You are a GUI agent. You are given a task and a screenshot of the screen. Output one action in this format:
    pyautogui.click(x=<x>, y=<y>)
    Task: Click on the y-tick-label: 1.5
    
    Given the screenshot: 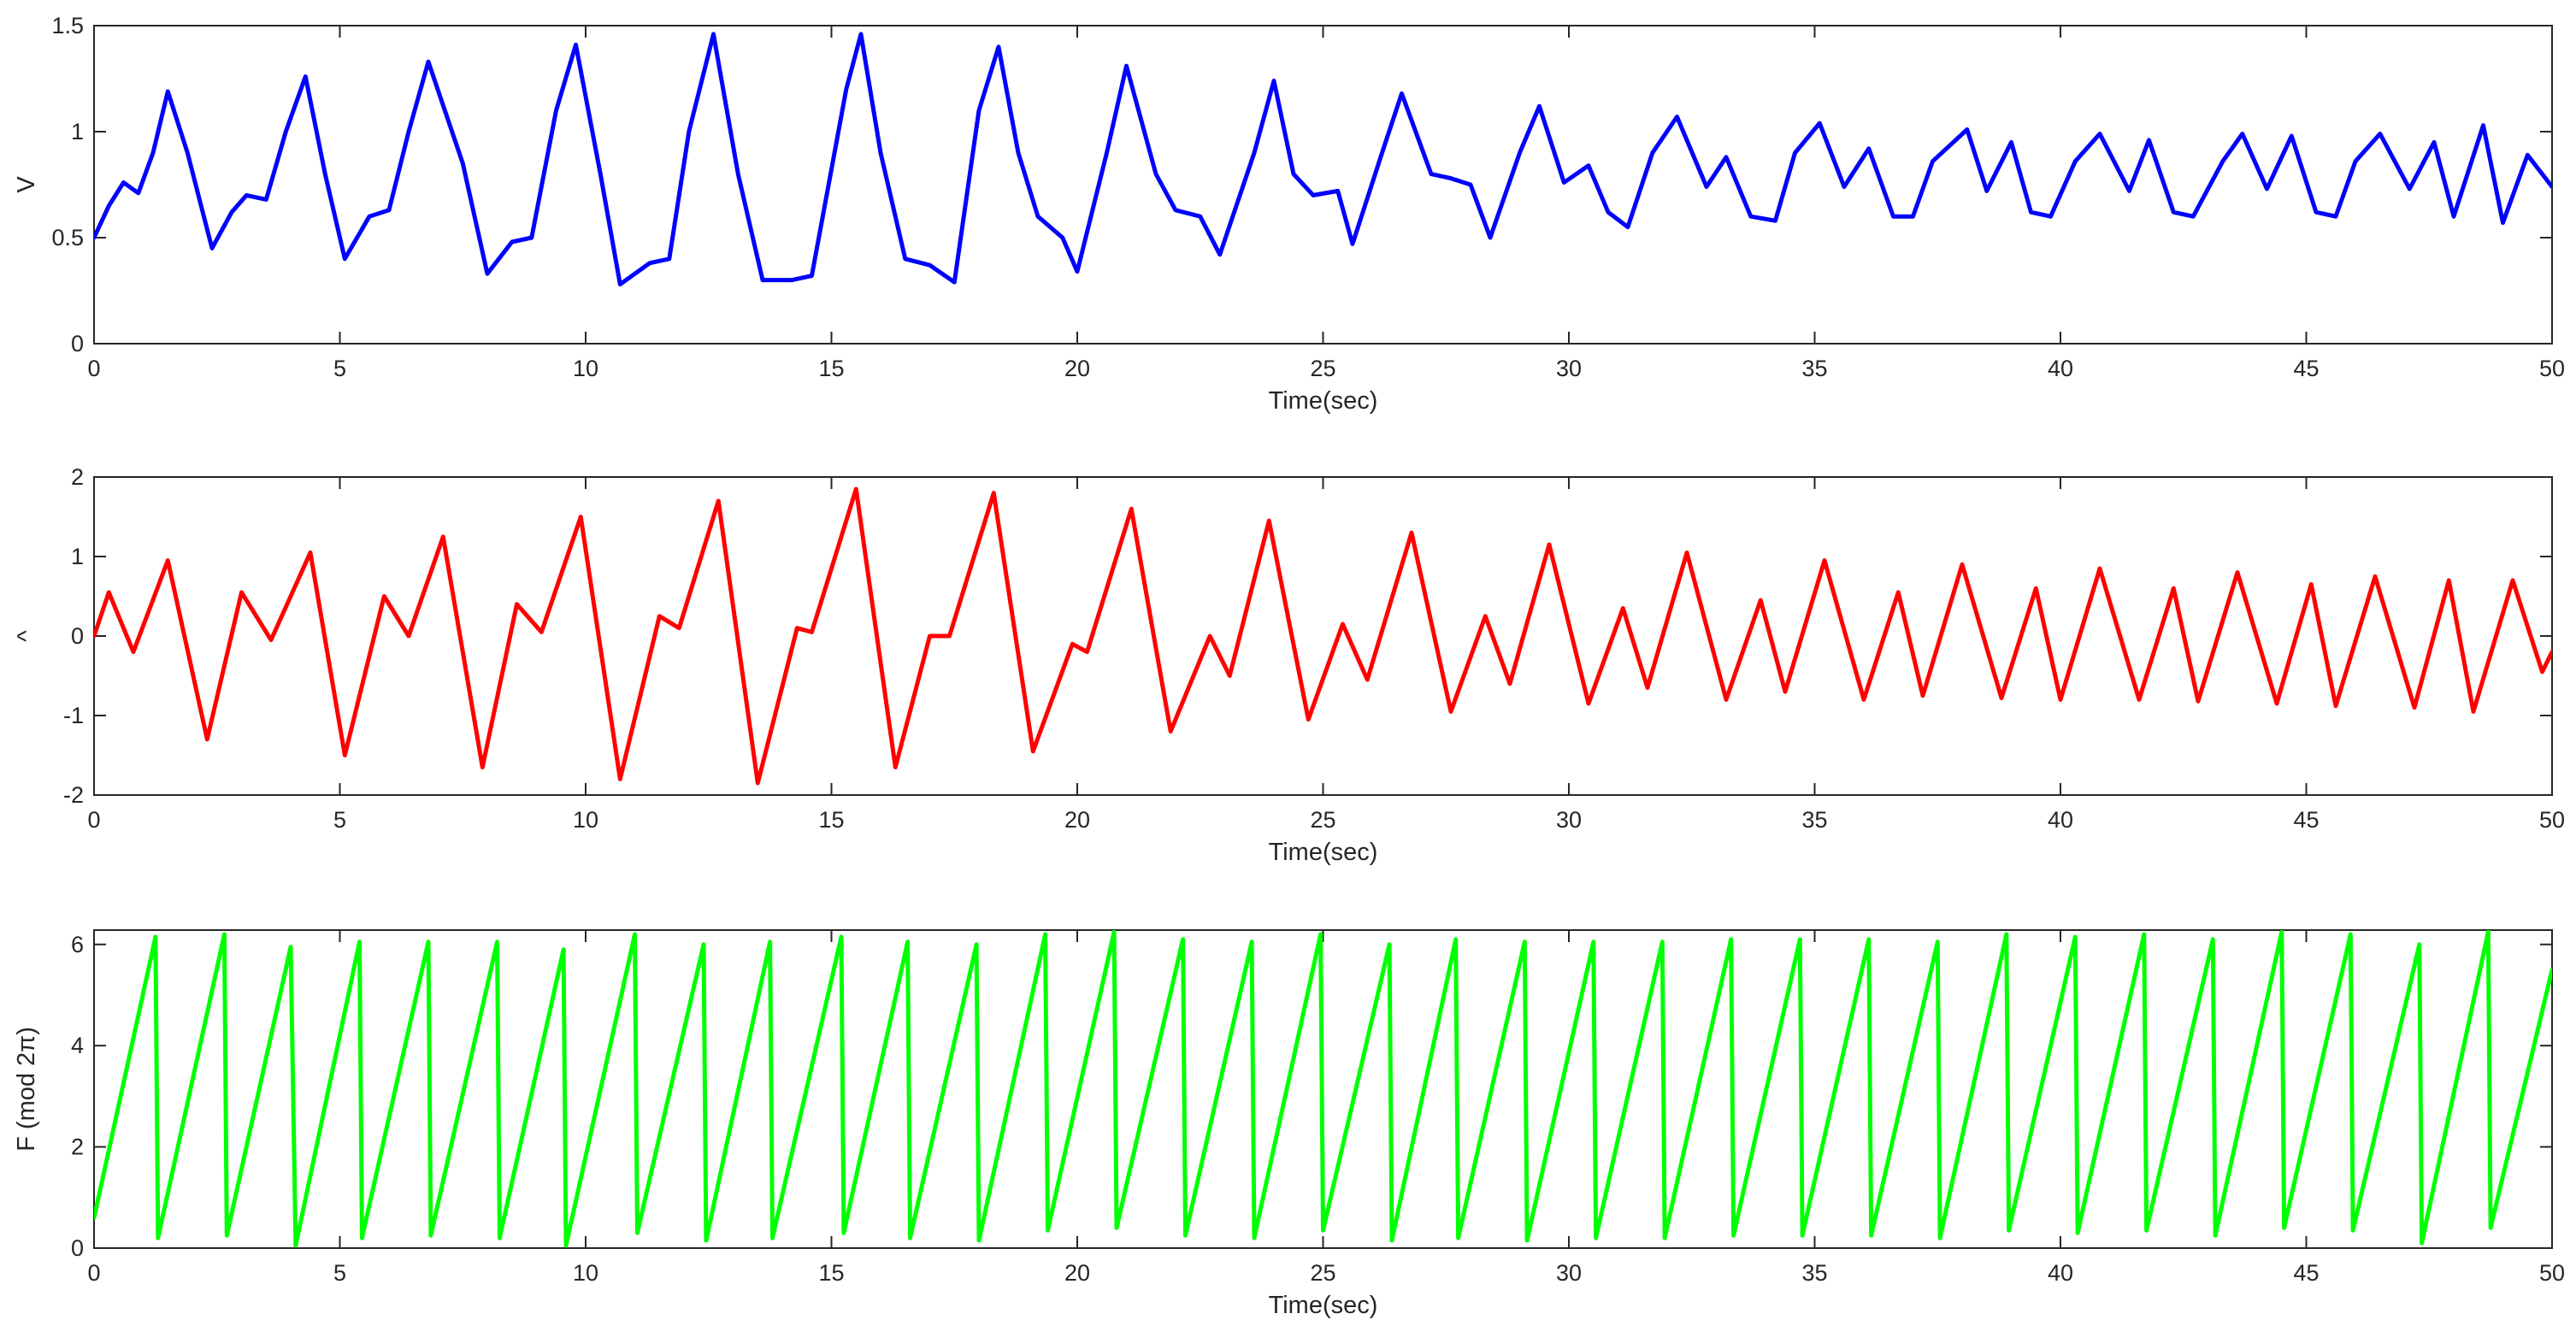 What is the action you would take?
    pyautogui.click(x=67, y=25)
    